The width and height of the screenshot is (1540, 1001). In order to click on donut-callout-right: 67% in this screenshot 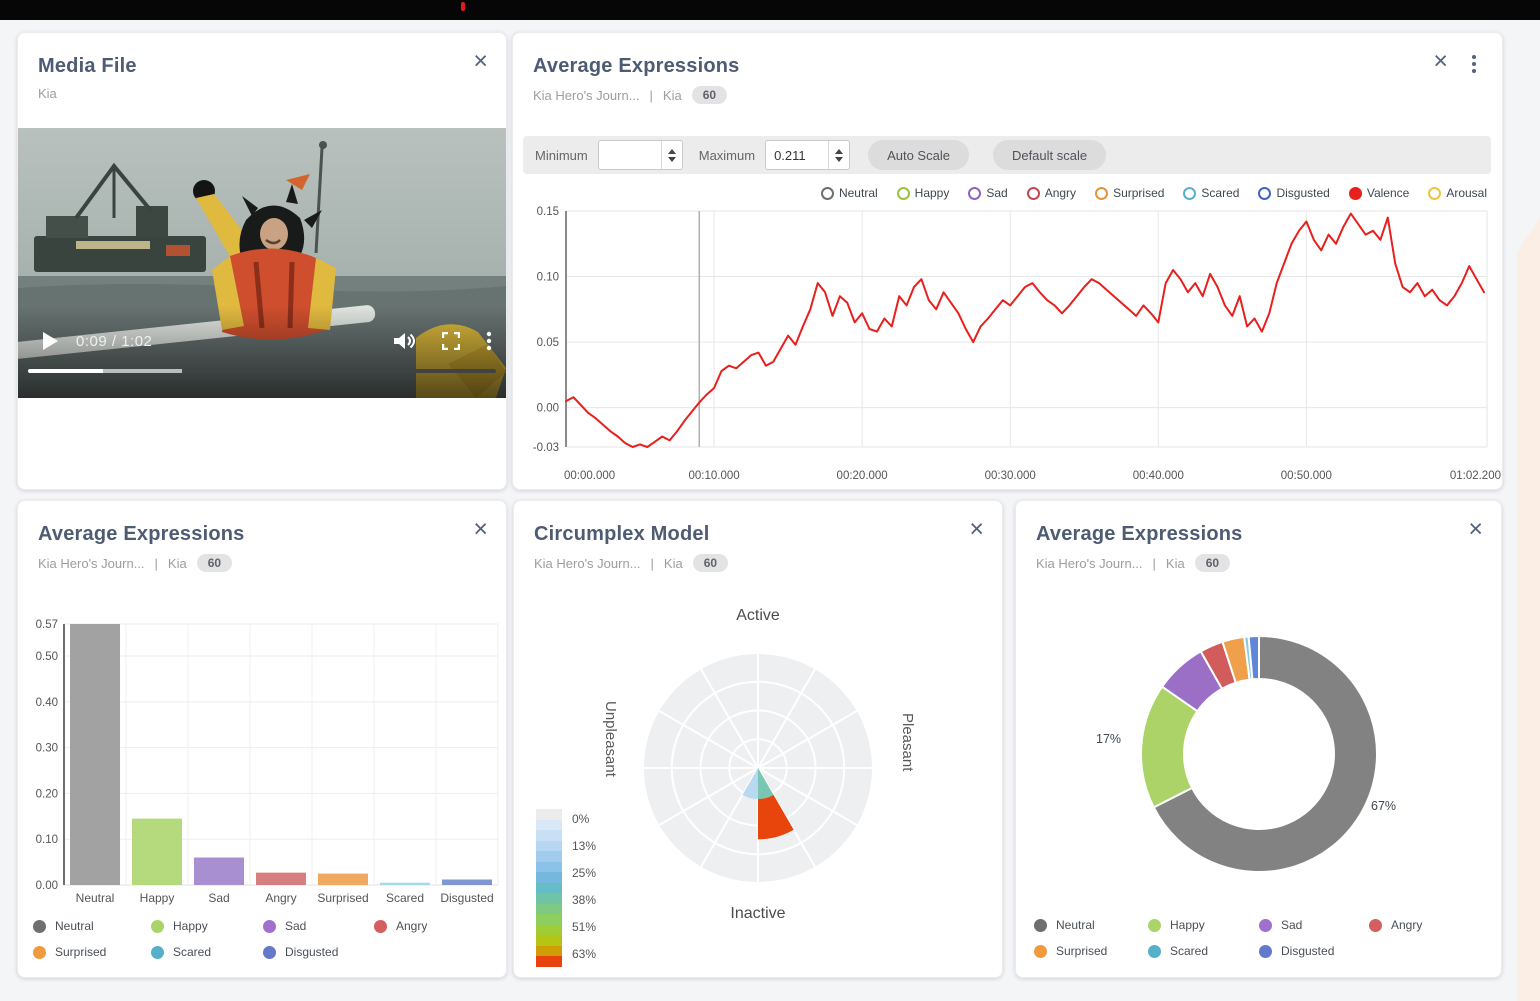, I will do `click(1384, 806)`.